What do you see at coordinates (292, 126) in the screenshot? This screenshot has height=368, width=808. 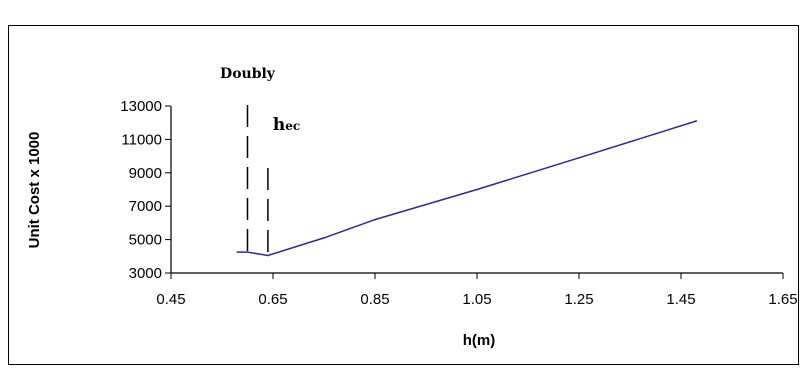 I see `hec-label-sub: ec` at bounding box center [292, 126].